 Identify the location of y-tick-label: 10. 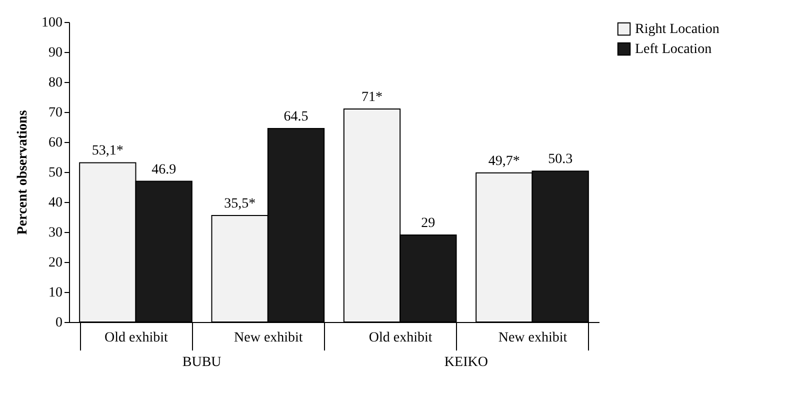
(55, 293).